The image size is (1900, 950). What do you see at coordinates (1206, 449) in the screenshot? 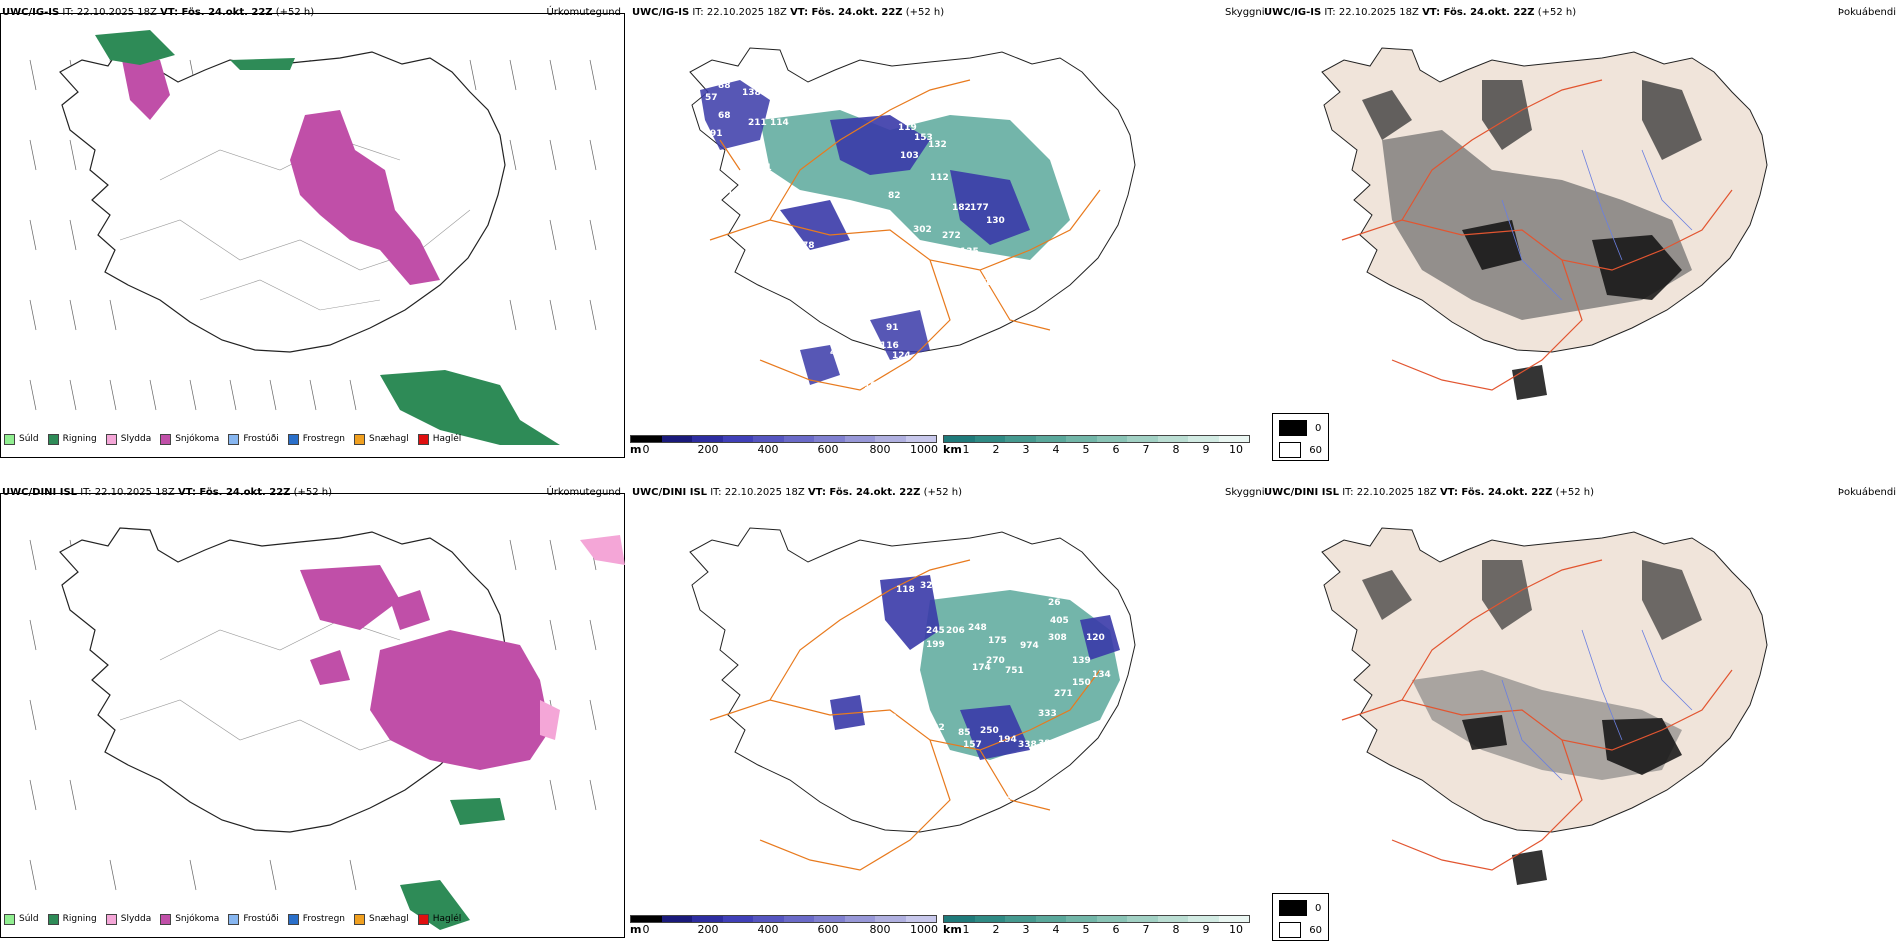
I see `km-tick: 9` at bounding box center [1206, 449].